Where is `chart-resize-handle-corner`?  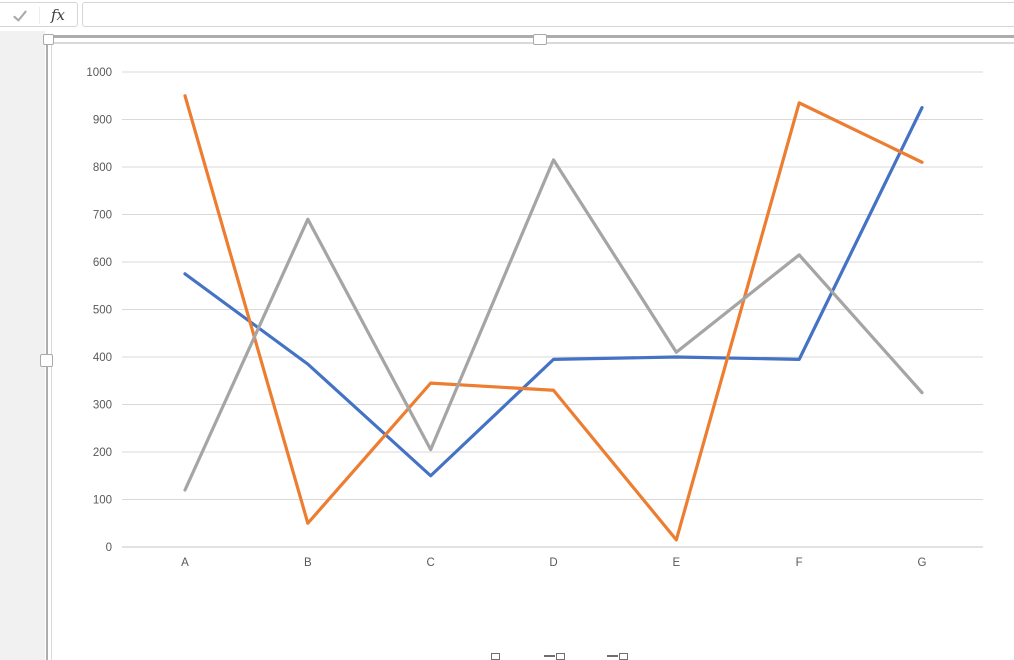
chart-resize-handle-corner is located at coordinates (48, 39).